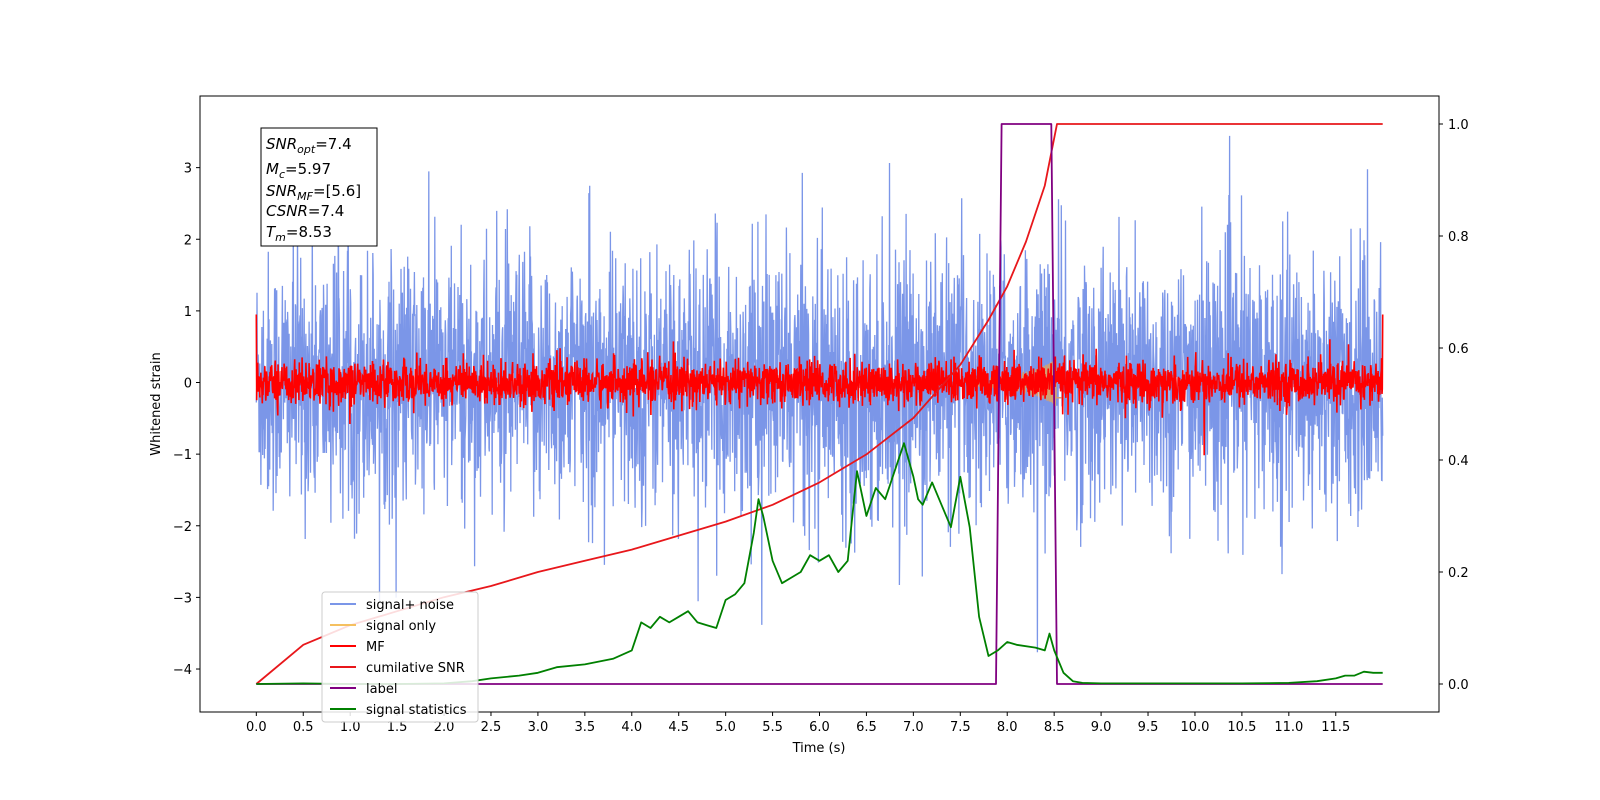 This screenshot has height=800, width=1600. I want to click on y-left-tick-label: 0, so click(188, 384).